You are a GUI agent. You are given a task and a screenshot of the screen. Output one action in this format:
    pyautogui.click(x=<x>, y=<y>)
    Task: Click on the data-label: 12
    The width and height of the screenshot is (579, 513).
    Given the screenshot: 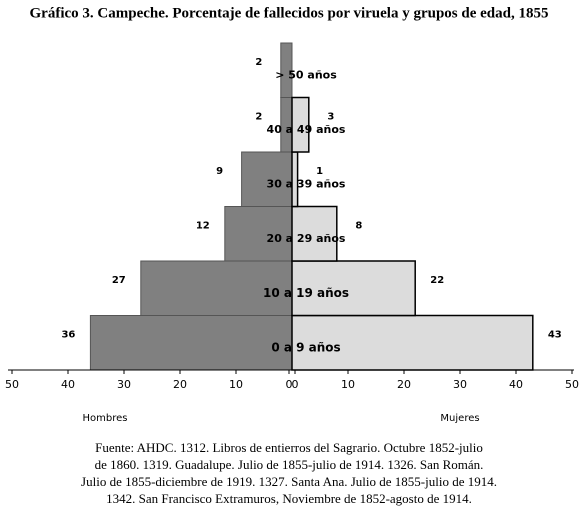 What is the action you would take?
    pyautogui.click(x=203, y=226)
    